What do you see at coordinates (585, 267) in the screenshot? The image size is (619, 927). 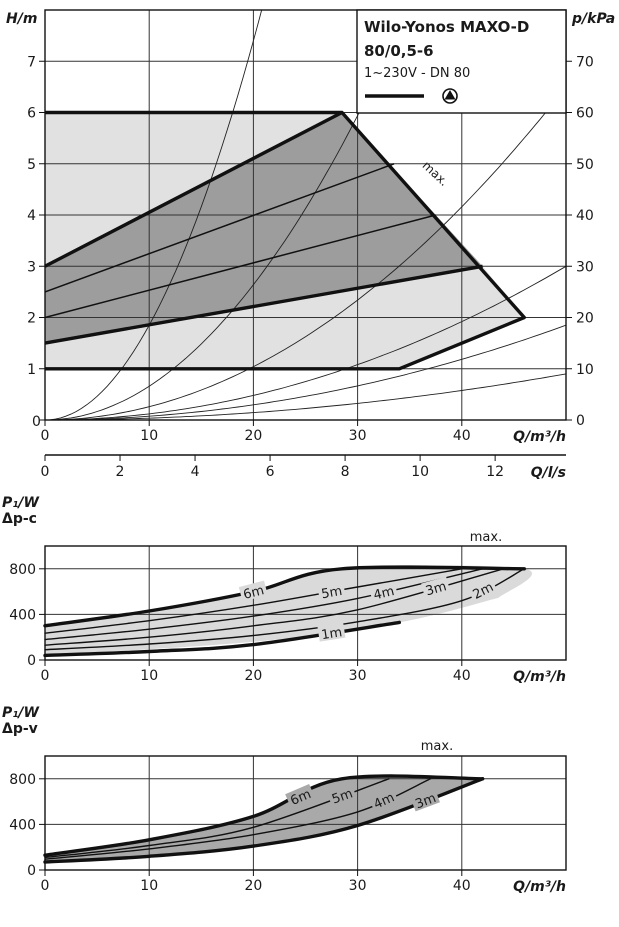 I see `head-y2-tick-label: 30` at bounding box center [585, 267].